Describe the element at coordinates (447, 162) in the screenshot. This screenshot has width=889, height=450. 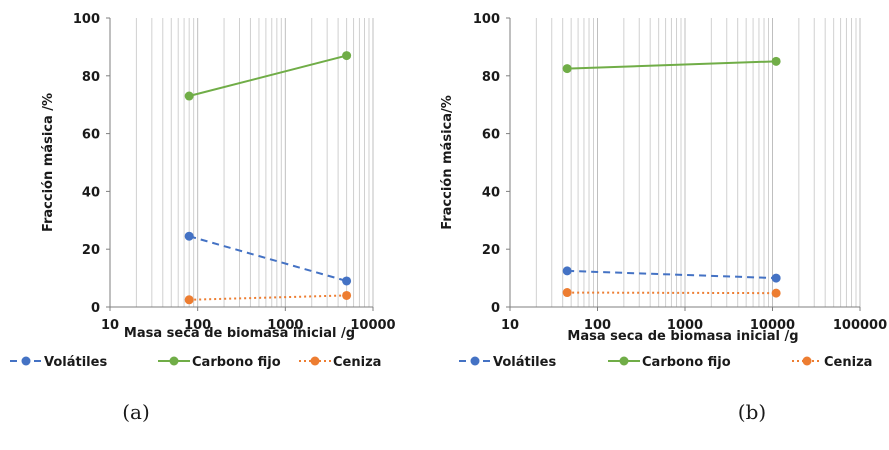
I see `y-axis-title: Fracción másica/%` at that location.